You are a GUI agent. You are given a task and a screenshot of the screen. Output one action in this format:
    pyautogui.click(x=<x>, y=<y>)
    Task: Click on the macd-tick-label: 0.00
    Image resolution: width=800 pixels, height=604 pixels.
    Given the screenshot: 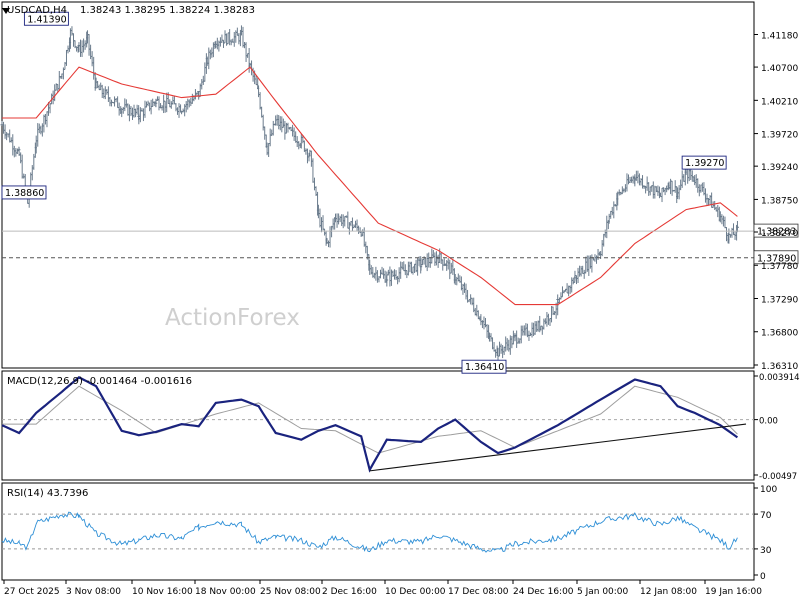 What is the action you would take?
    pyautogui.click(x=768, y=422)
    